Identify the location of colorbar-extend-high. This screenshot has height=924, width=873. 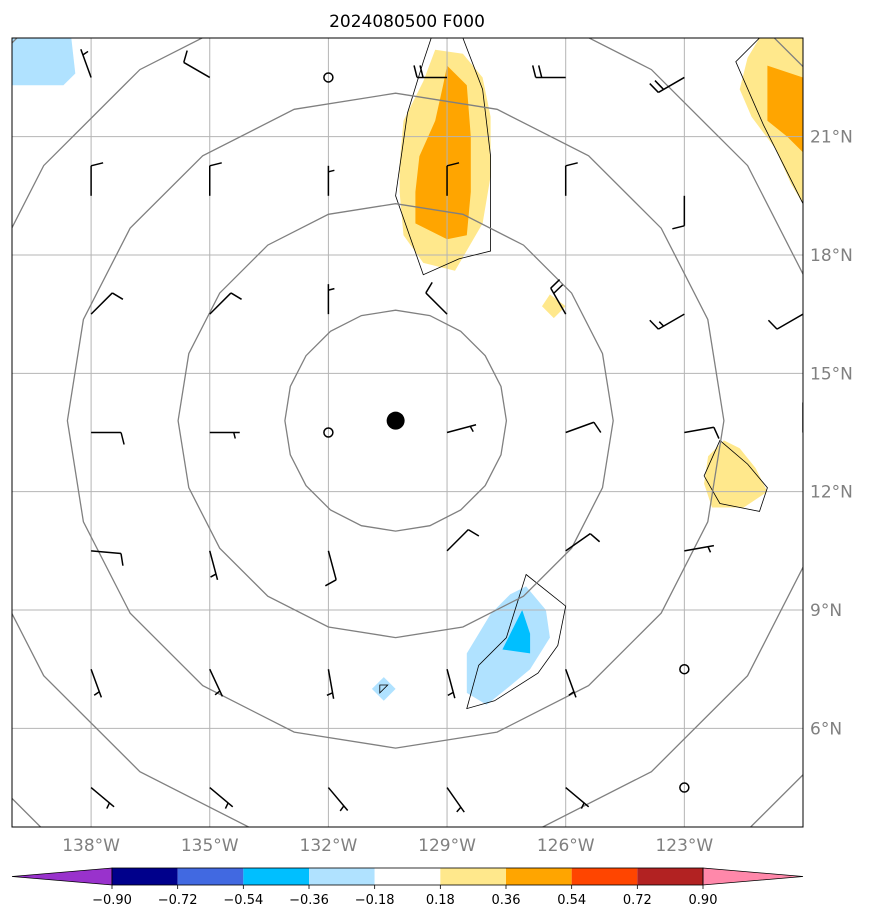
(753, 876).